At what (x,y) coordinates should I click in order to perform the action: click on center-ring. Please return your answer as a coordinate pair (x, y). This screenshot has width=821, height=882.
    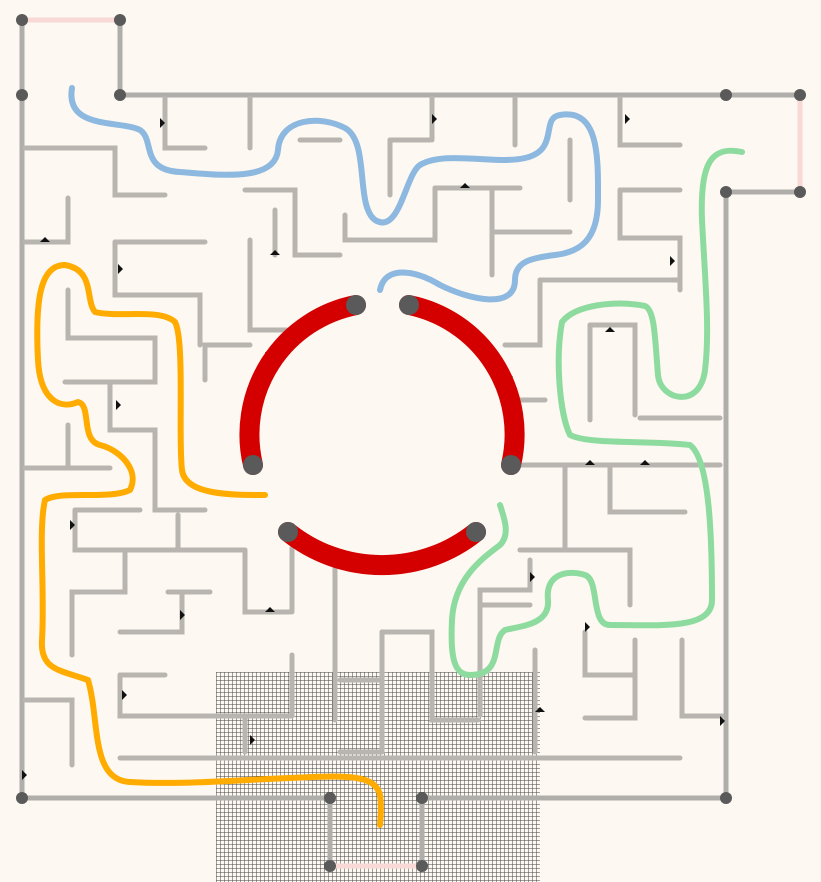
    Looking at the image, I should click on (382, 435).